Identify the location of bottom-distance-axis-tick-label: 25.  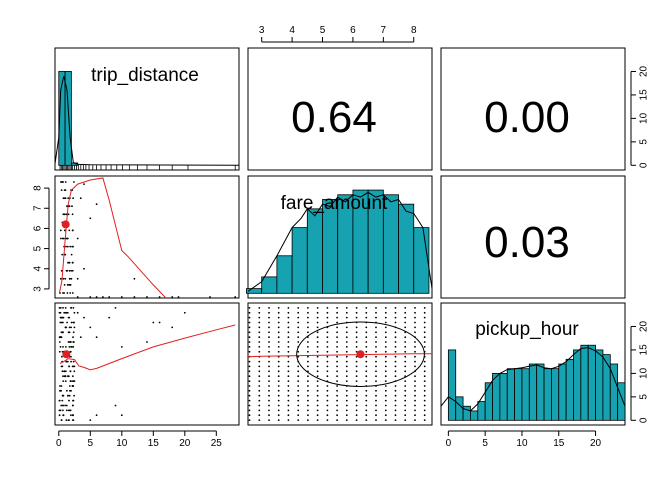
(217, 443).